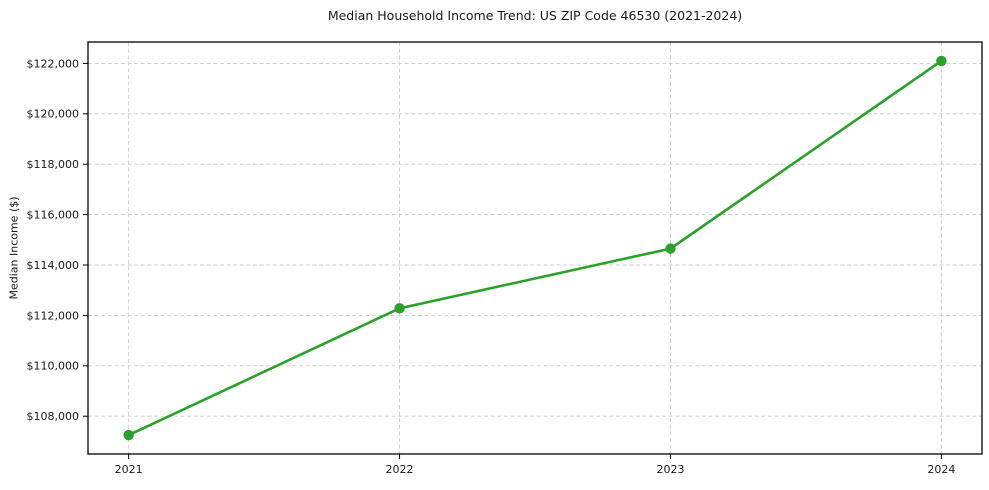 The height and width of the screenshot is (490, 989). Describe the element at coordinates (400, 469) in the screenshot. I see `x-tick-label: 2022` at that location.